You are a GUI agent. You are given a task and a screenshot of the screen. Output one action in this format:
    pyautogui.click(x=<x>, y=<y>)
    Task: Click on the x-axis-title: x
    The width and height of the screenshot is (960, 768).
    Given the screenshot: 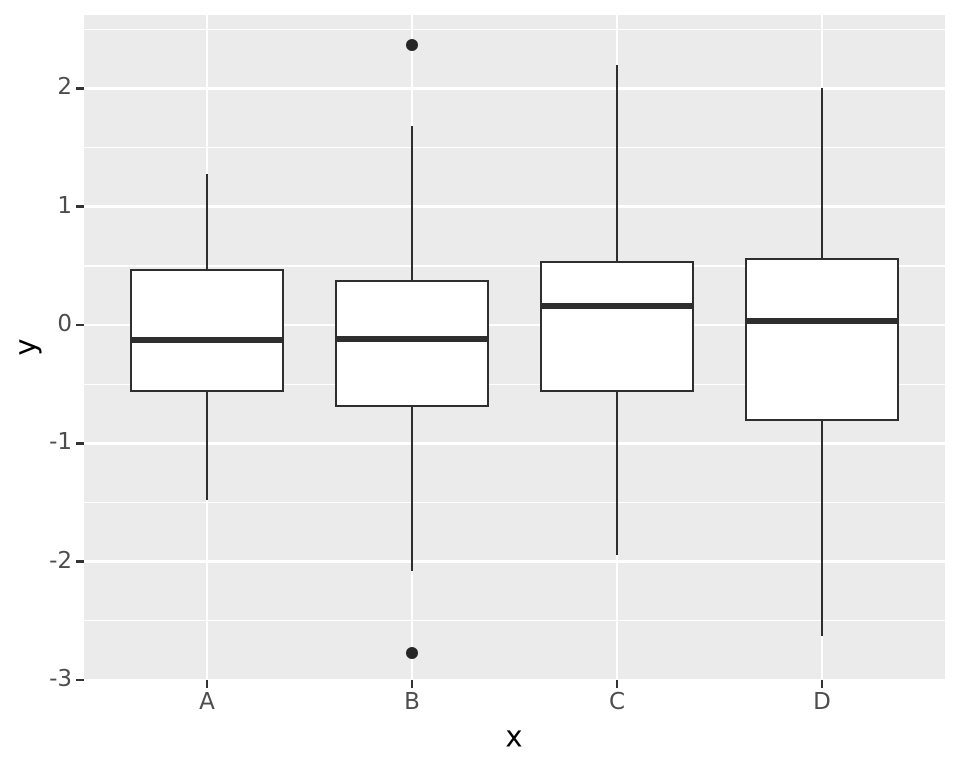 What is the action you would take?
    pyautogui.click(x=514, y=736)
    